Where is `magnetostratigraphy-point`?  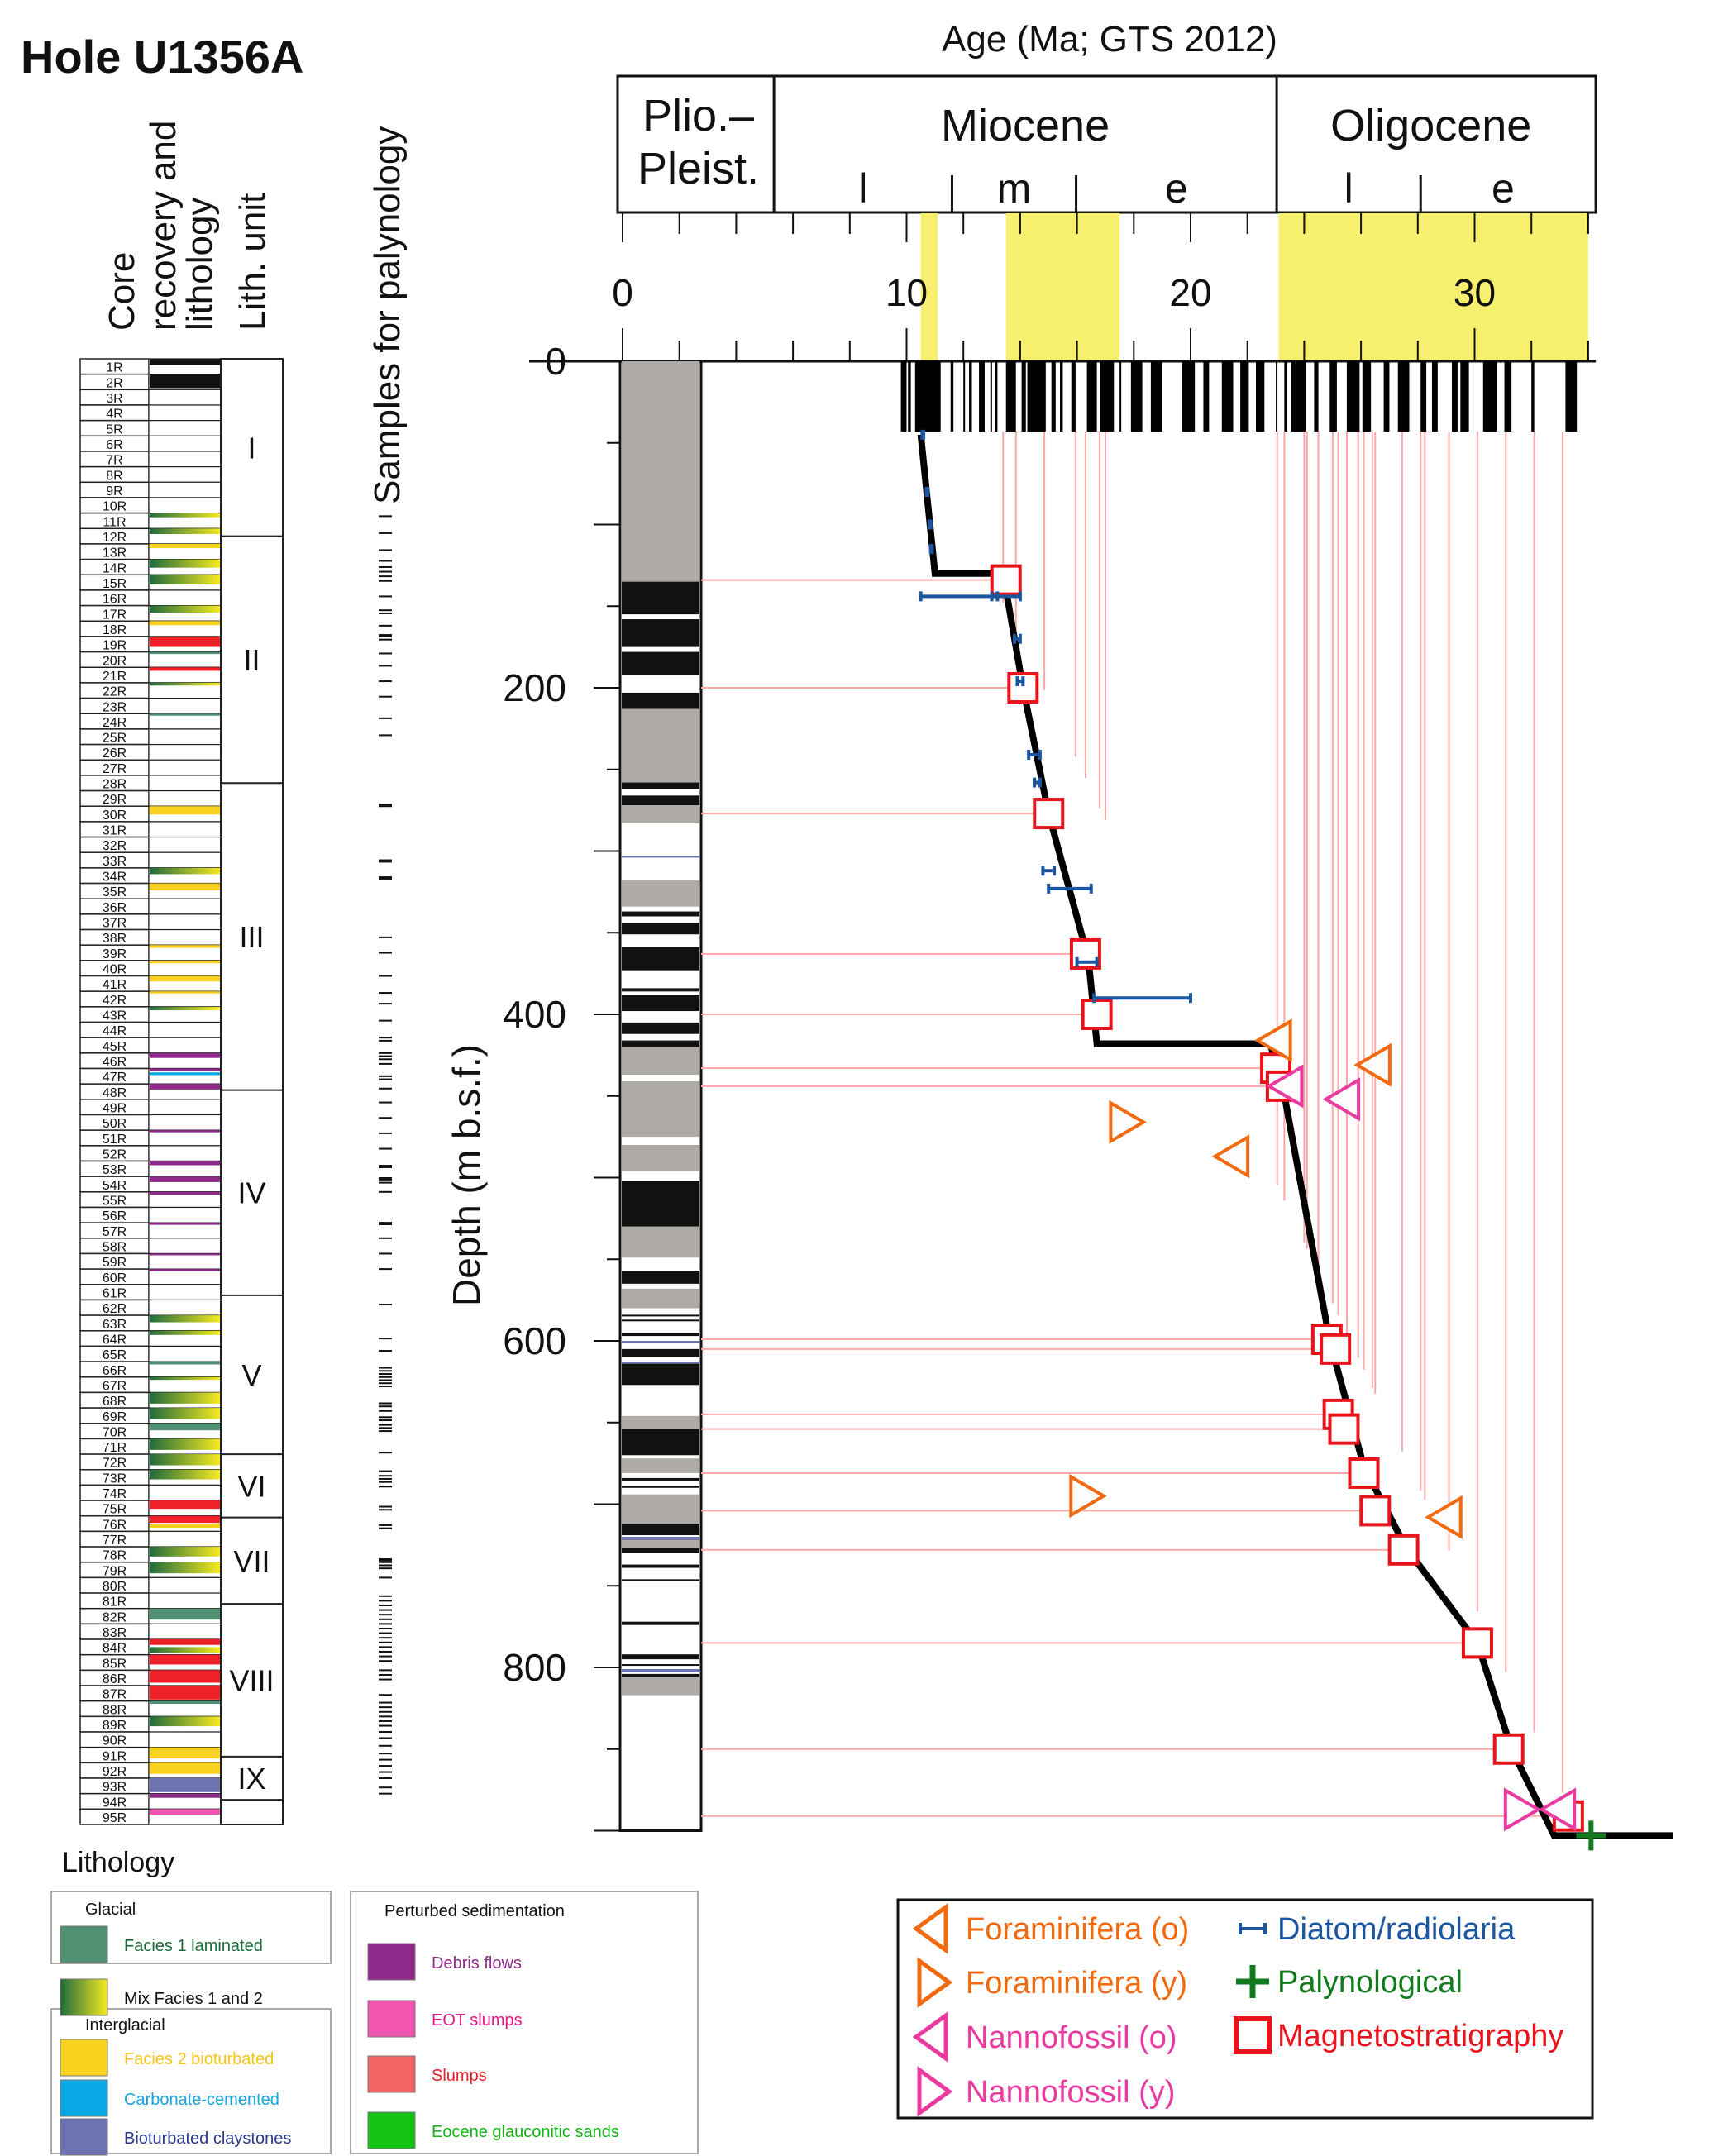
magnetostratigraphy-point is located at coordinates (1006, 580).